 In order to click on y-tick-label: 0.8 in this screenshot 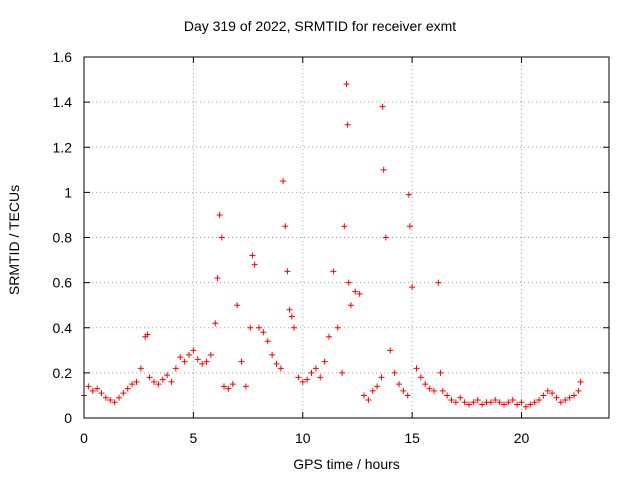, I will do `click(63, 238)`.